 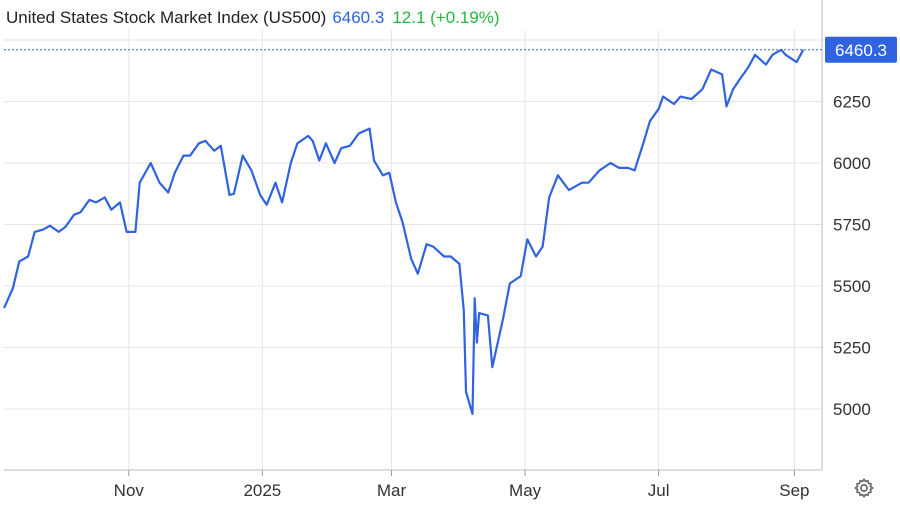 I want to click on y-tick-label: 6250, so click(x=852, y=102).